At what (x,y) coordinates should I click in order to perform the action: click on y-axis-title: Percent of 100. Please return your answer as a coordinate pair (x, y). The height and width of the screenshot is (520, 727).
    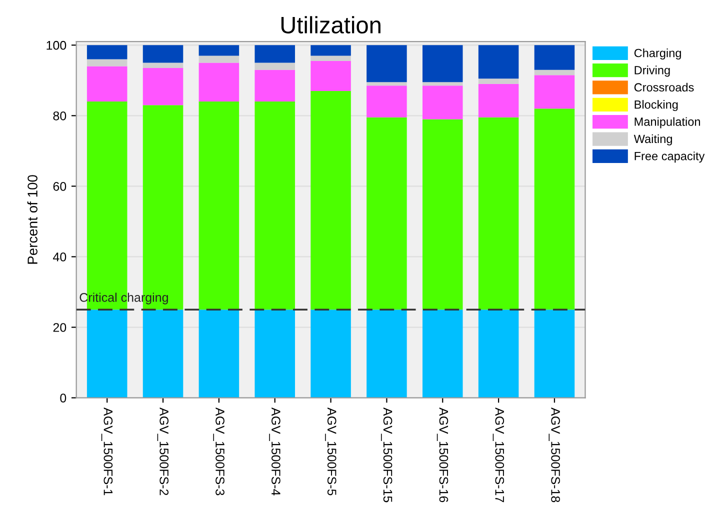
    Looking at the image, I should click on (32, 219).